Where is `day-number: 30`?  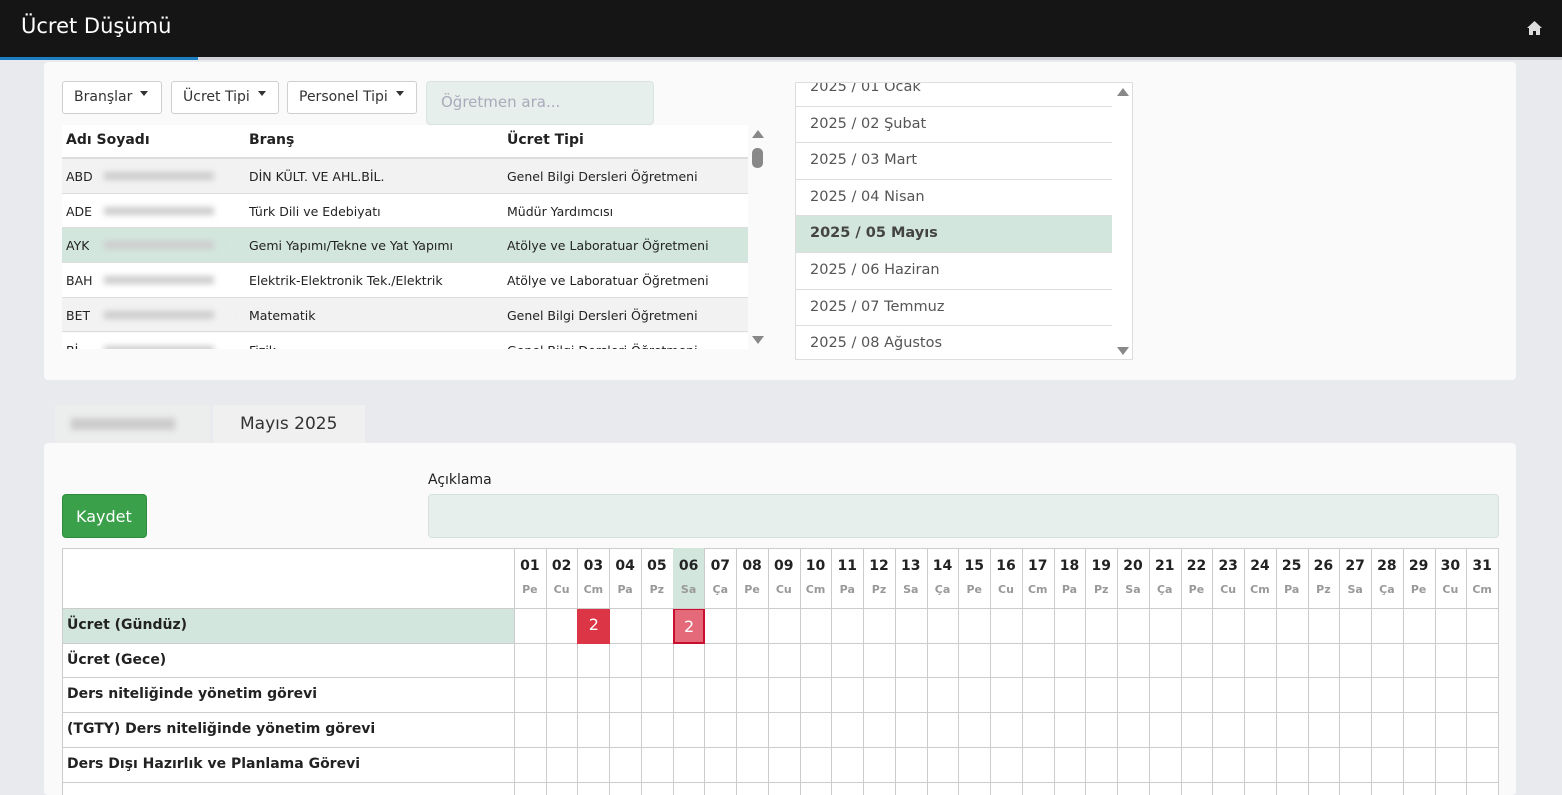 day-number: 30 is located at coordinates (1450, 566).